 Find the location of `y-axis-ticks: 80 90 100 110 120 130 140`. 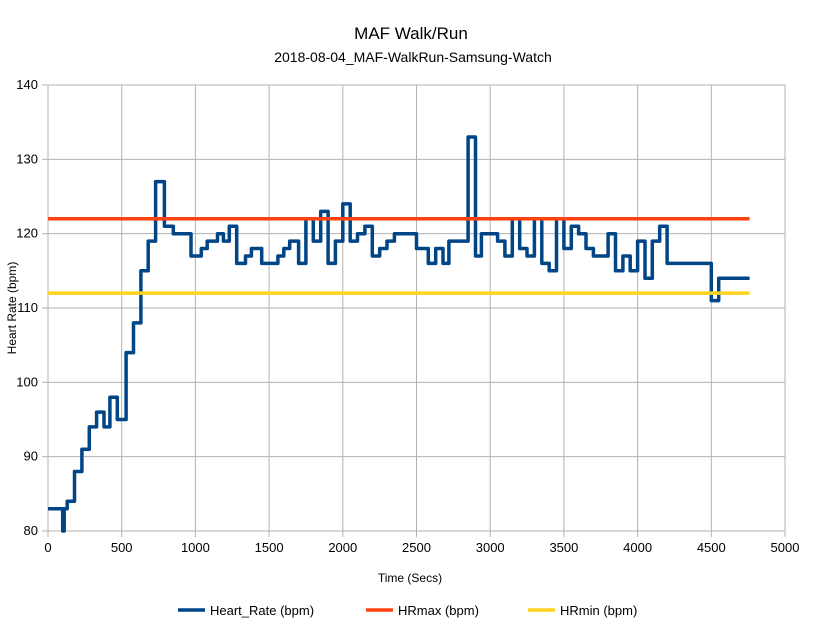

y-axis-ticks: 80 90 100 110 120 130 140 is located at coordinates (32, 307).